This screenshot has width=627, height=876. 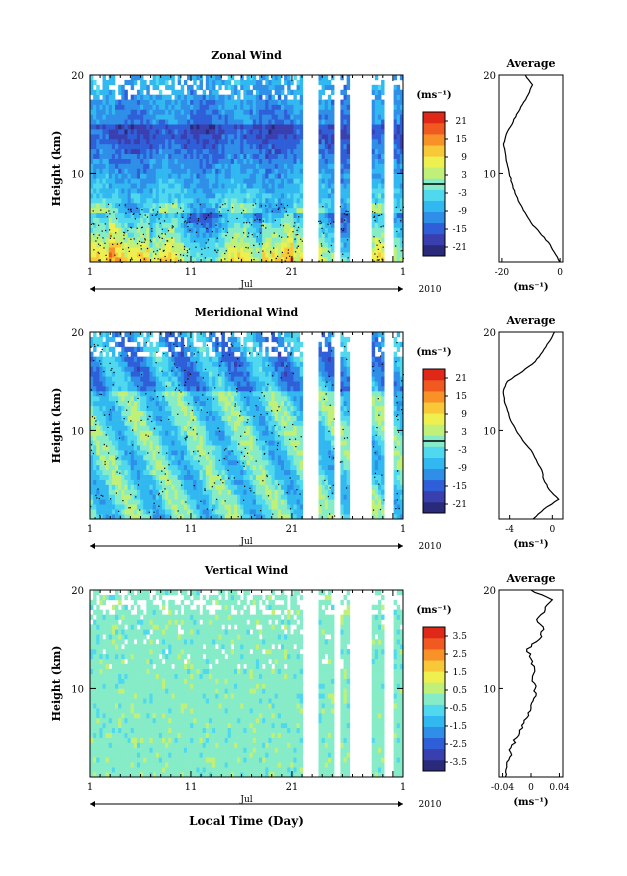 What do you see at coordinates (459, 709) in the screenshot?
I see `colorbar-tick-label: -0.5` at bounding box center [459, 709].